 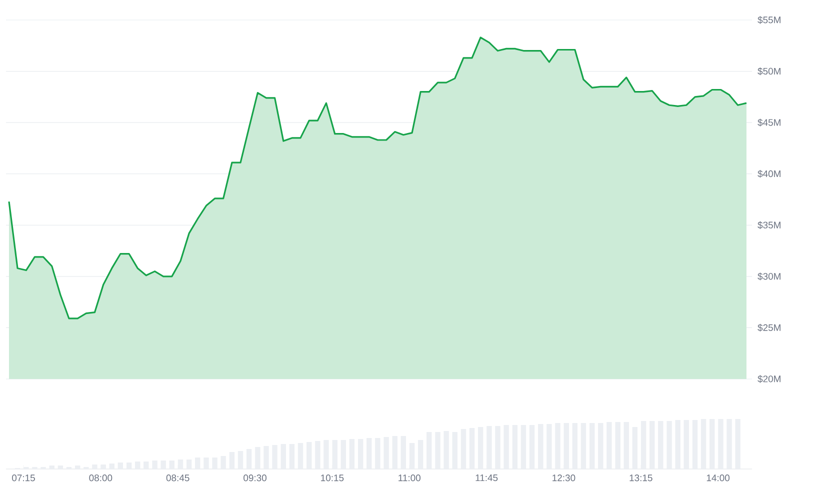 I want to click on x-tick-label: 12:30, so click(x=564, y=478).